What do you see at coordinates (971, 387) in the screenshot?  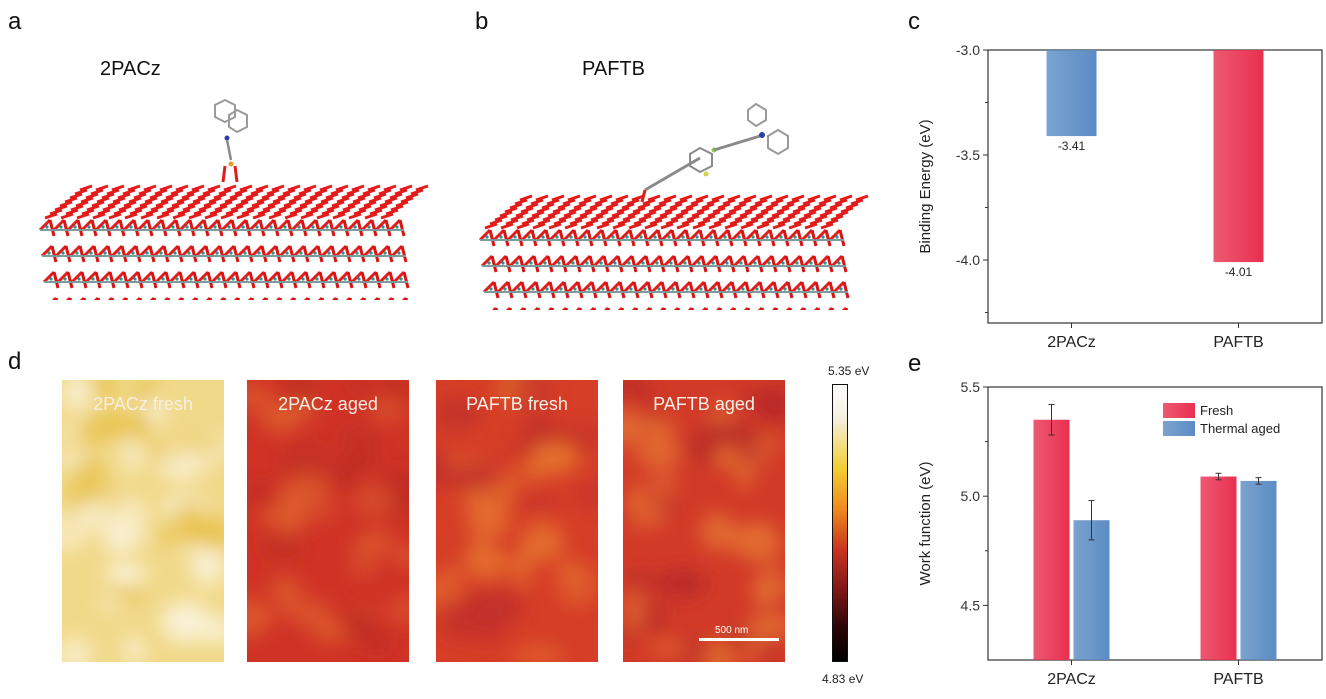 I see `y-tick-label: 5.5` at bounding box center [971, 387].